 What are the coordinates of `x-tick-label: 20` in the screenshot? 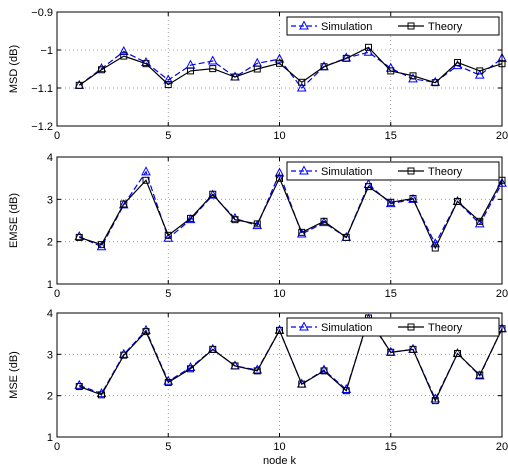 It's located at (502, 294).